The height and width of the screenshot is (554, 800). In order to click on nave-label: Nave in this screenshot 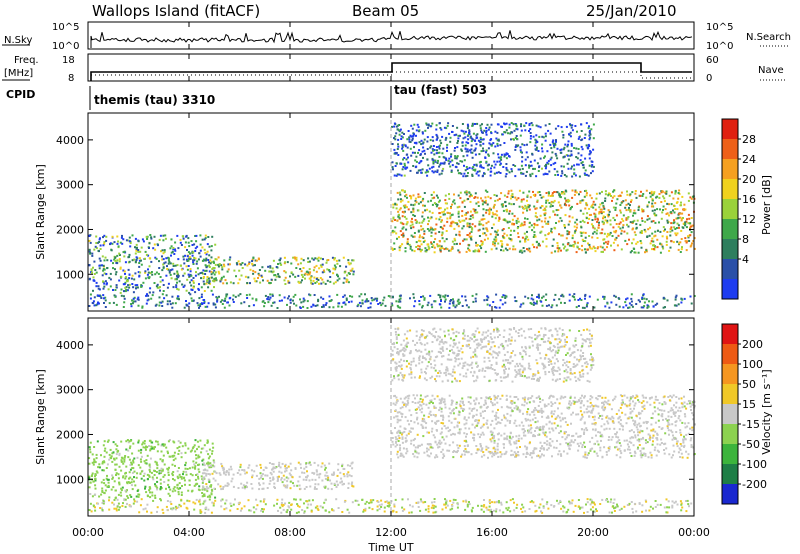, I will do `click(771, 70)`.